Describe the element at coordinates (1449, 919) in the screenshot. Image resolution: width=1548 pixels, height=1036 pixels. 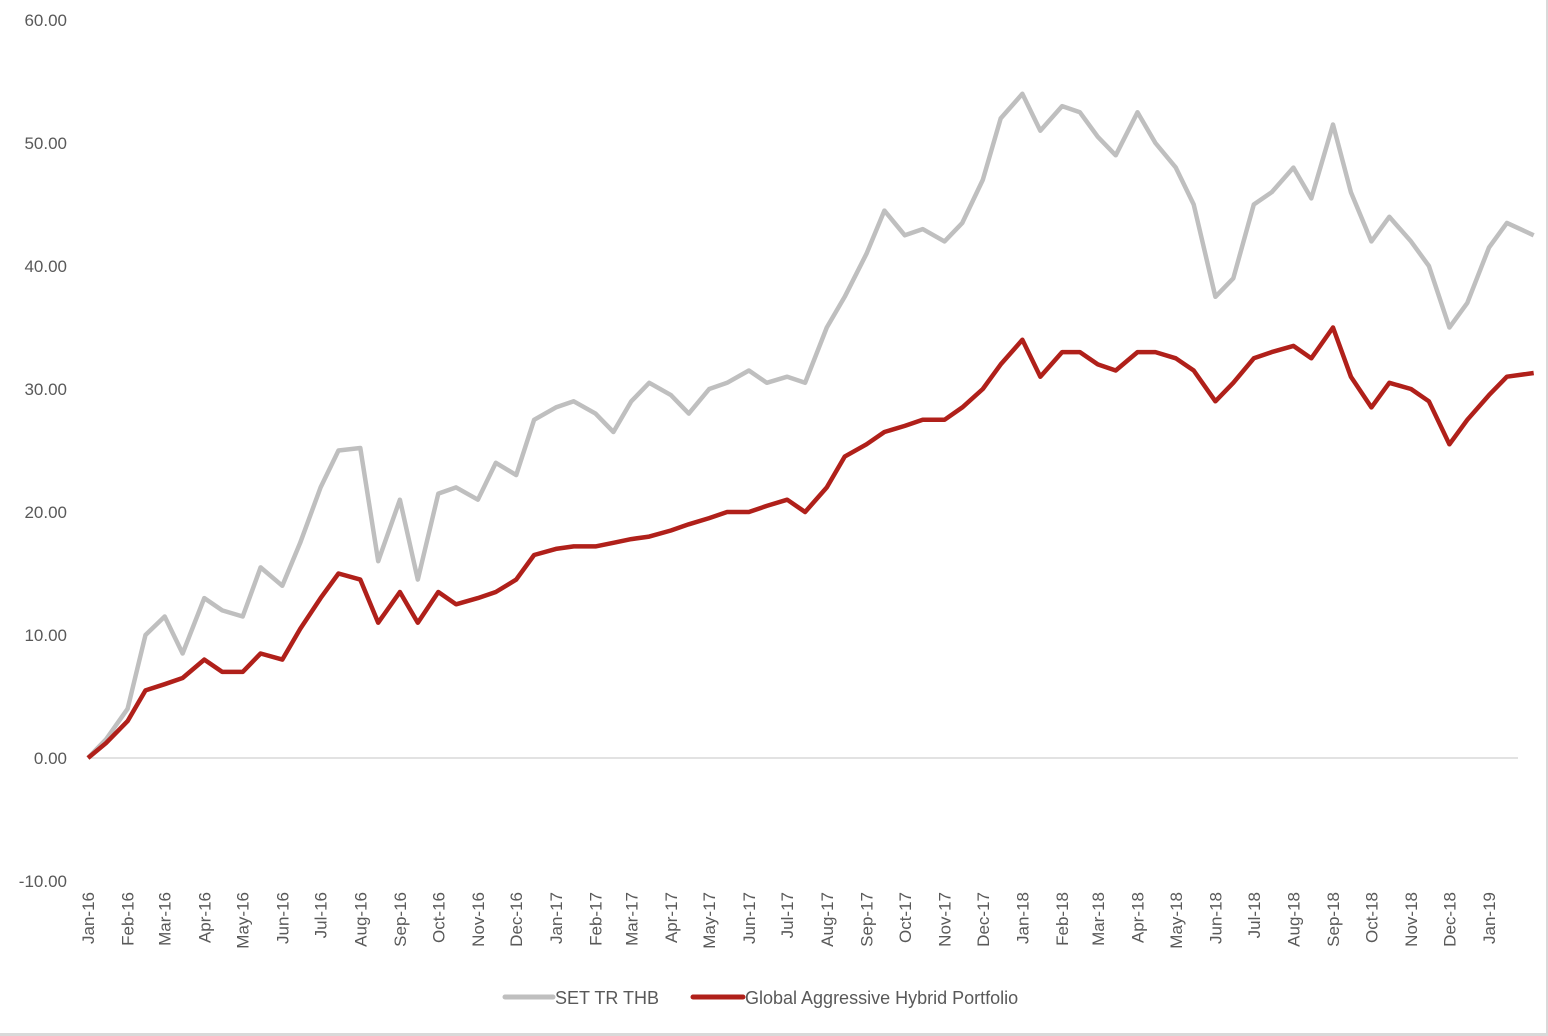
I see `x-tick-label: Dec-18` at that location.